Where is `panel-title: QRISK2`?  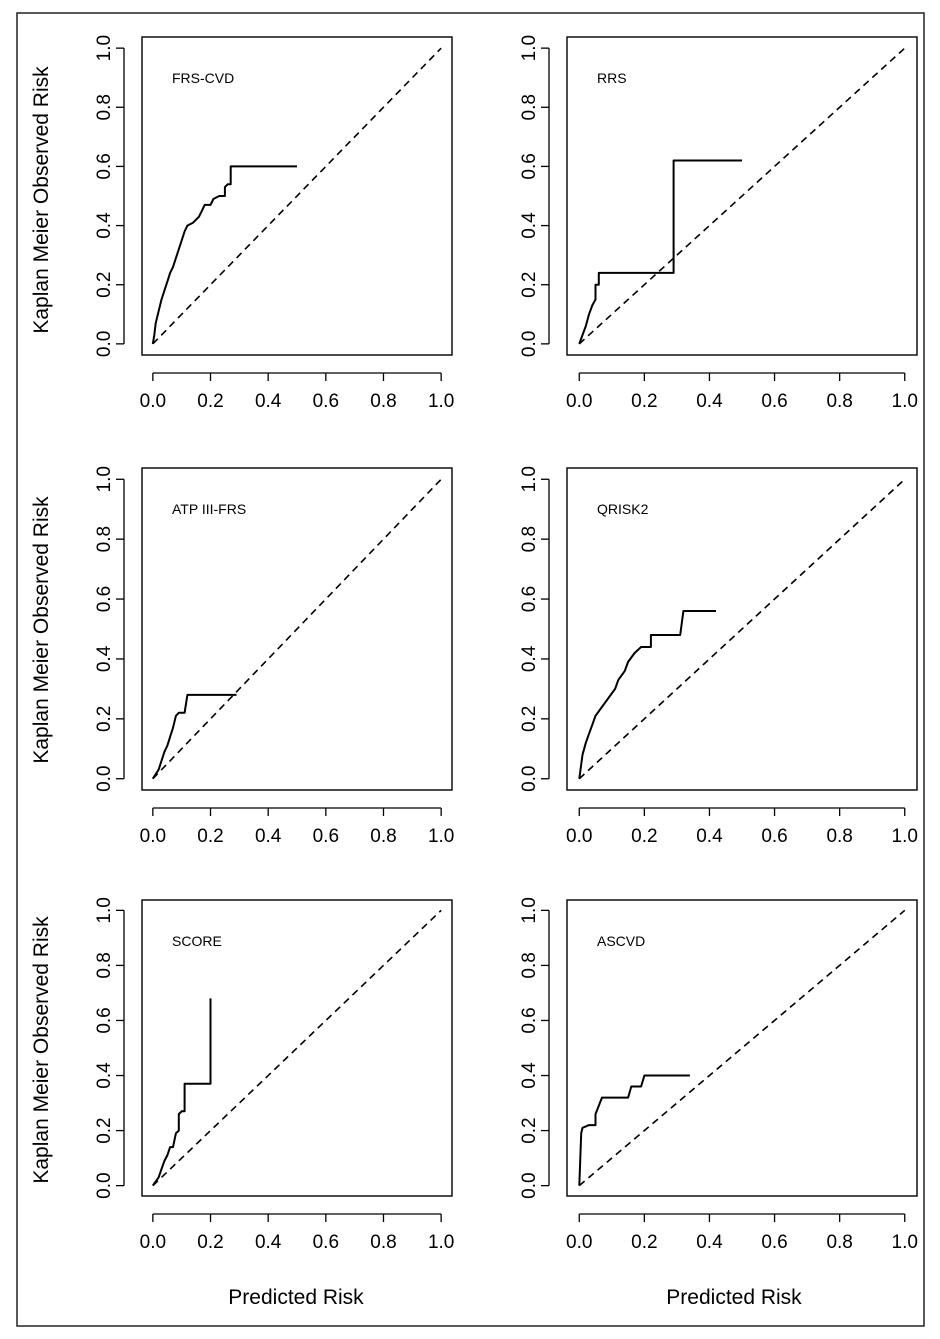 panel-title: QRISK2 is located at coordinates (623, 509).